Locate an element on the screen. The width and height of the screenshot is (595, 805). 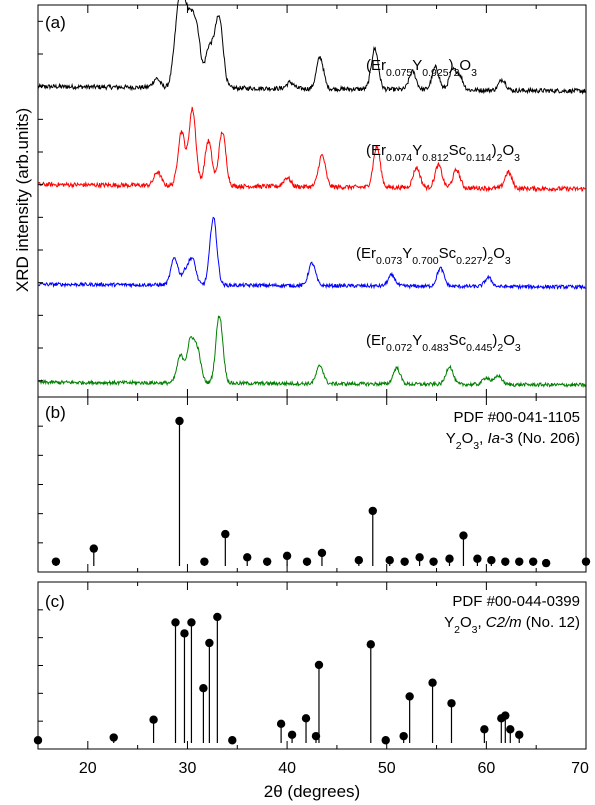
panel-c-pdf-number: PDF #00-044-0399 is located at coordinates (516, 601).